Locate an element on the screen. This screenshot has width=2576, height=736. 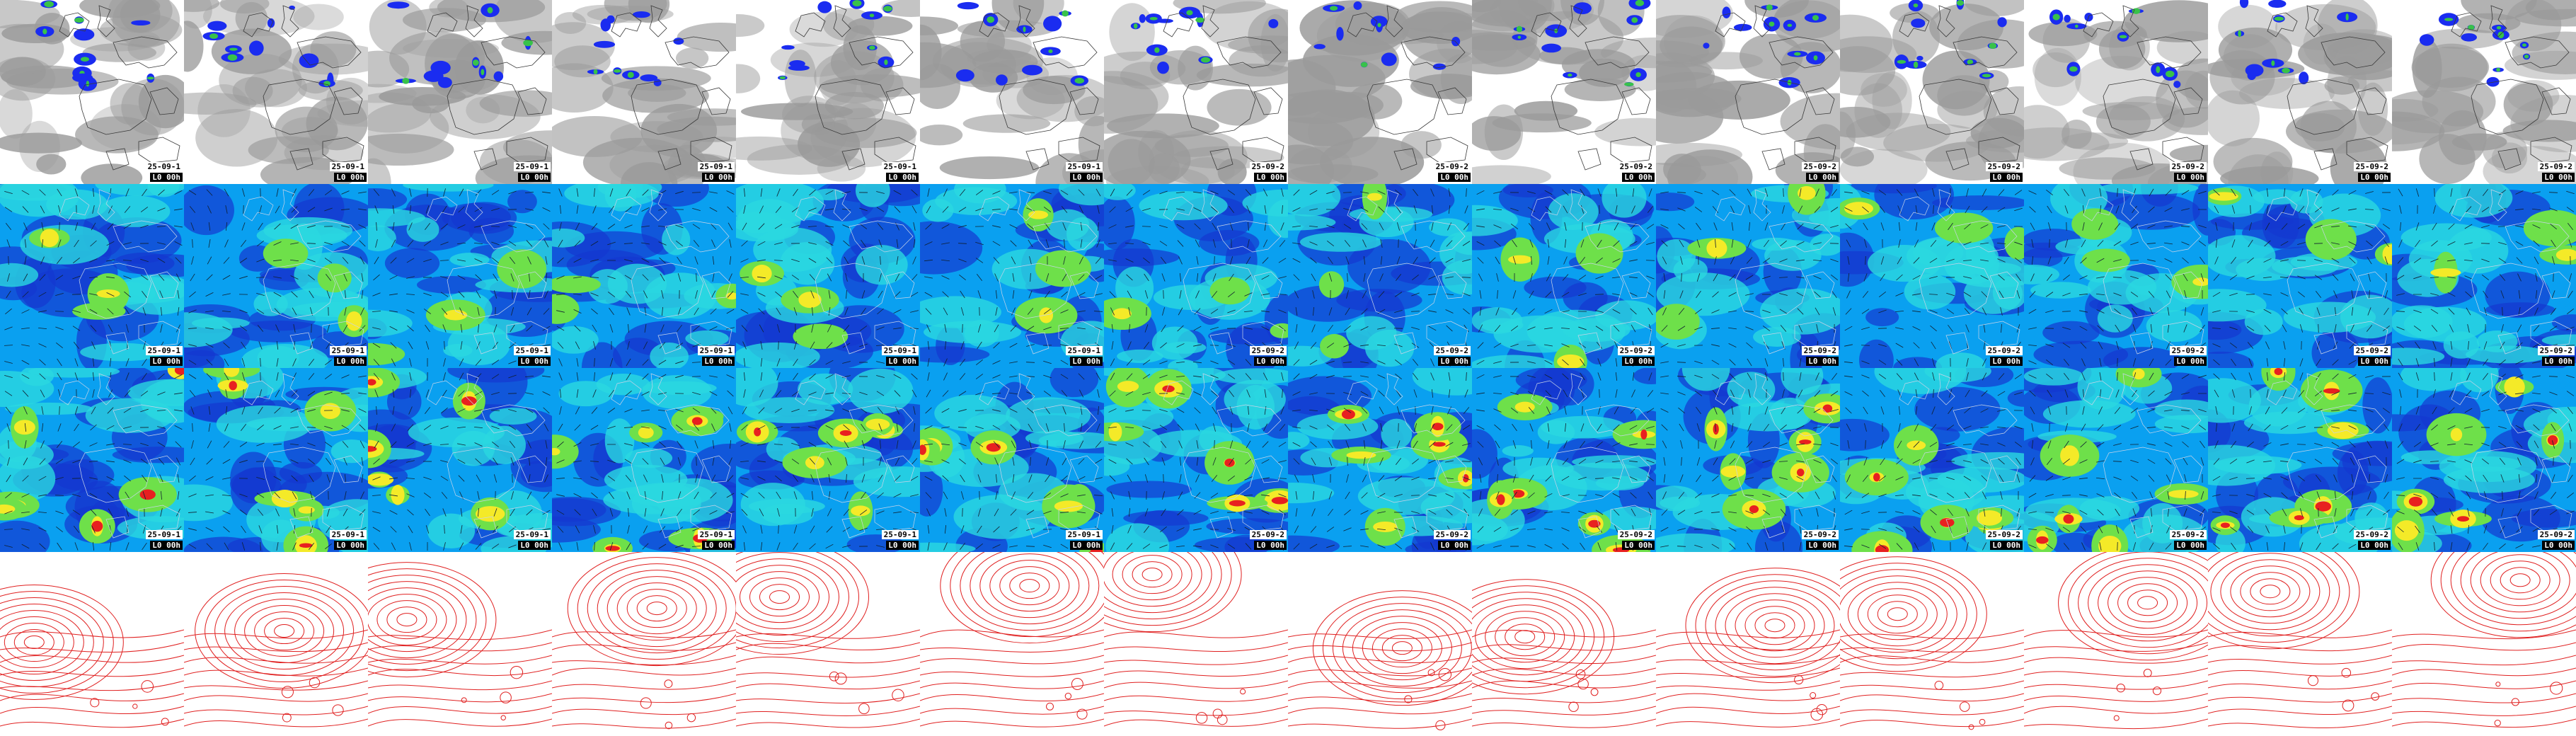
map-tile-wind-high-12: 25-09-2 L0 00h is located at coordinates (2116, 460).